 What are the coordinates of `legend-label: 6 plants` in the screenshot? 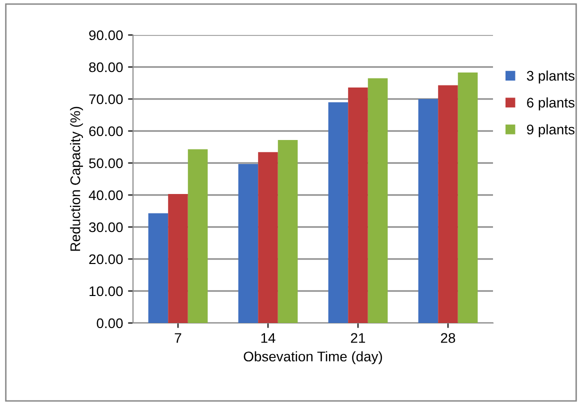 It's located at (550, 103).